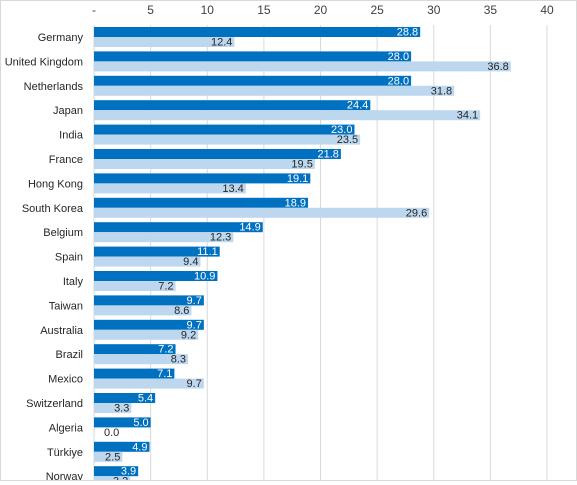 Image resolution: width=577 pixels, height=485 pixels. Describe the element at coordinates (68, 111) in the screenshot. I see `category-label: Japan` at that location.